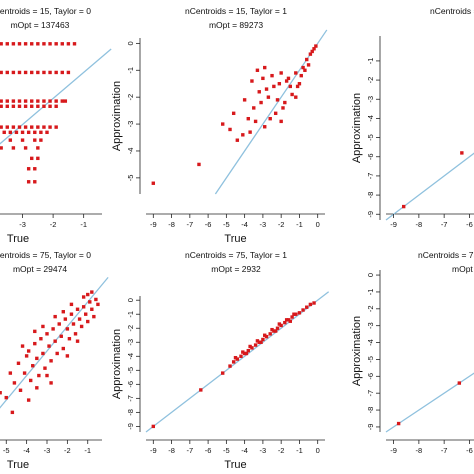  I want to click on y-tick-label: -5, so click(370, 359).